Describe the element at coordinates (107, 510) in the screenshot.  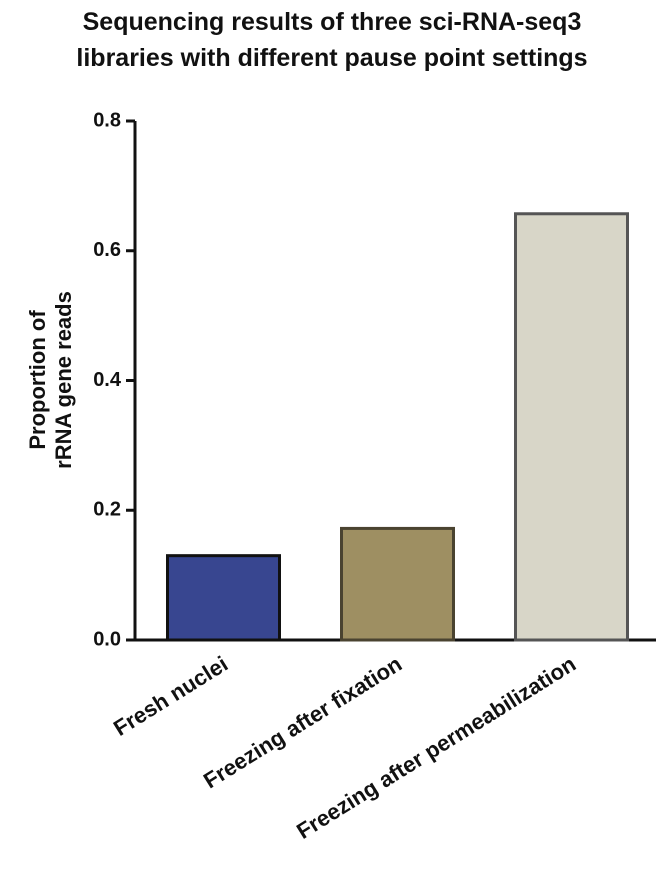
I see `y-tick-label: 0.2` at that location.